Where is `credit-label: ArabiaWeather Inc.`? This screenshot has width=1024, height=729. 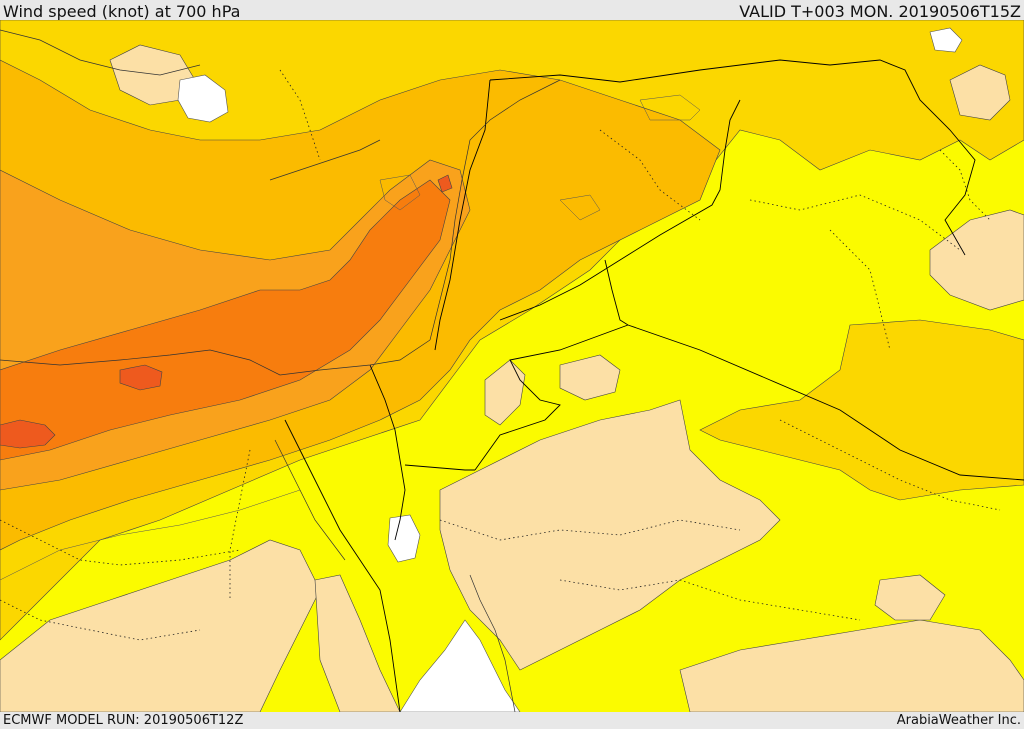 credit-label: ArabiaWeather Inc. is located at coordinates (958, 720).